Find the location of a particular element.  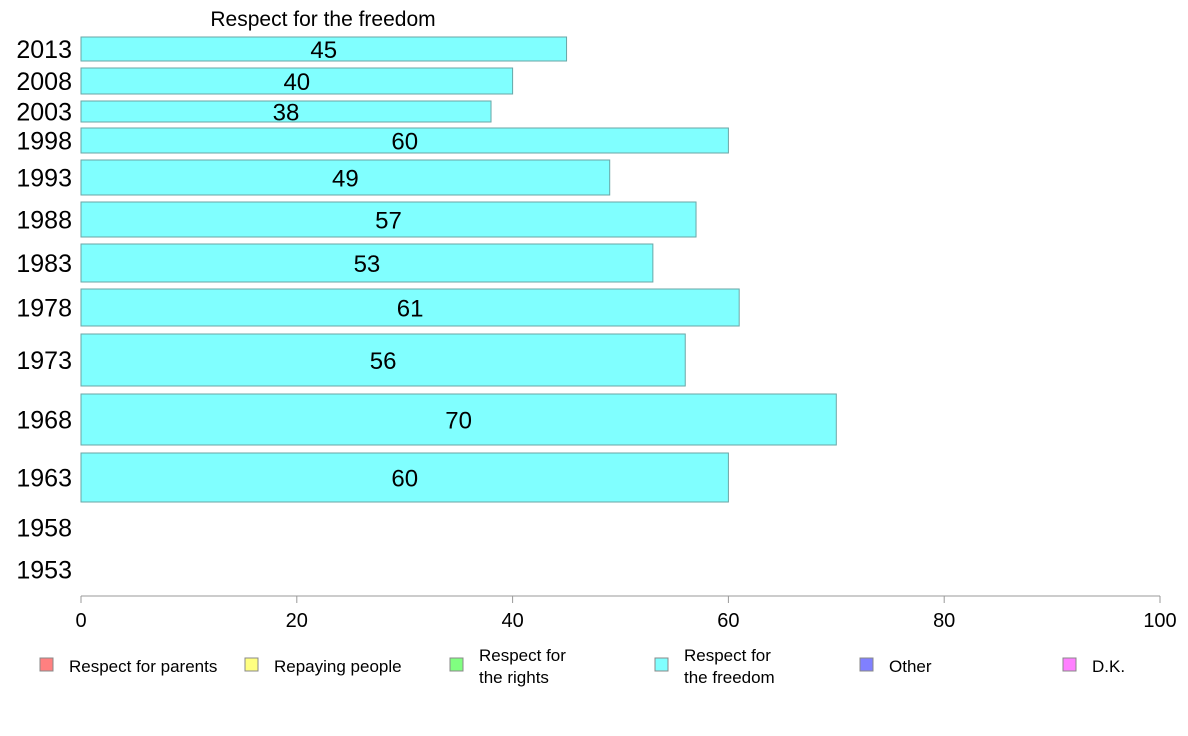

bar-1983 is located at coordinates (367, 263).